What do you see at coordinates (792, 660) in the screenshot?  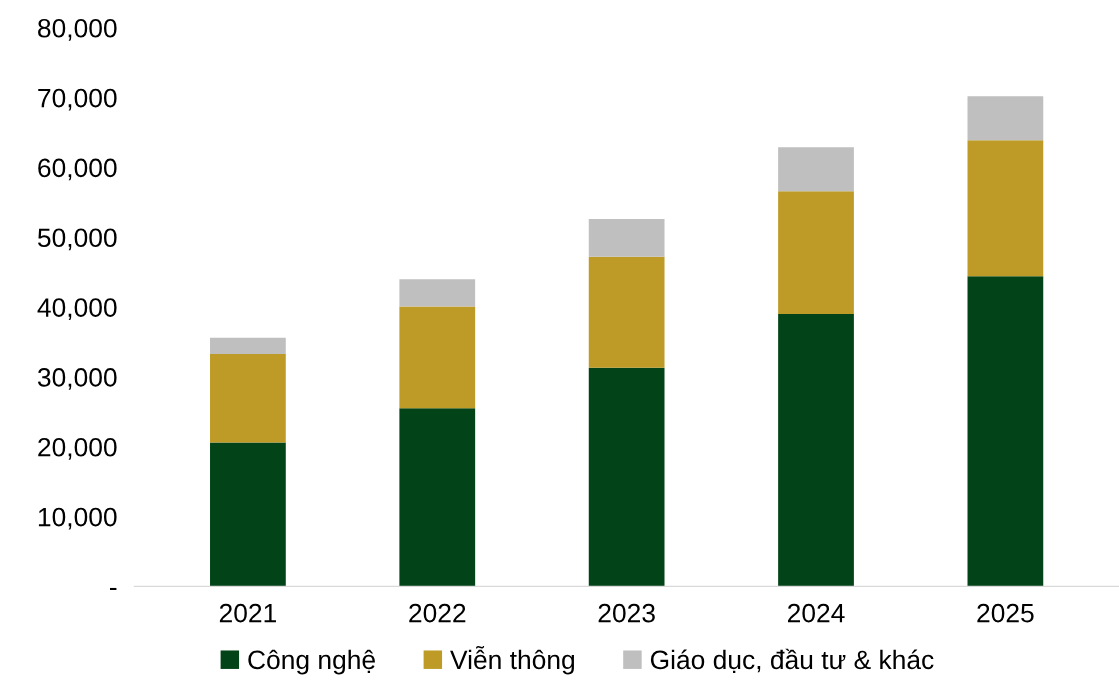 I see `legend-label: Giáo dục, đầu tư & khác` at bounding box center [792, 660].